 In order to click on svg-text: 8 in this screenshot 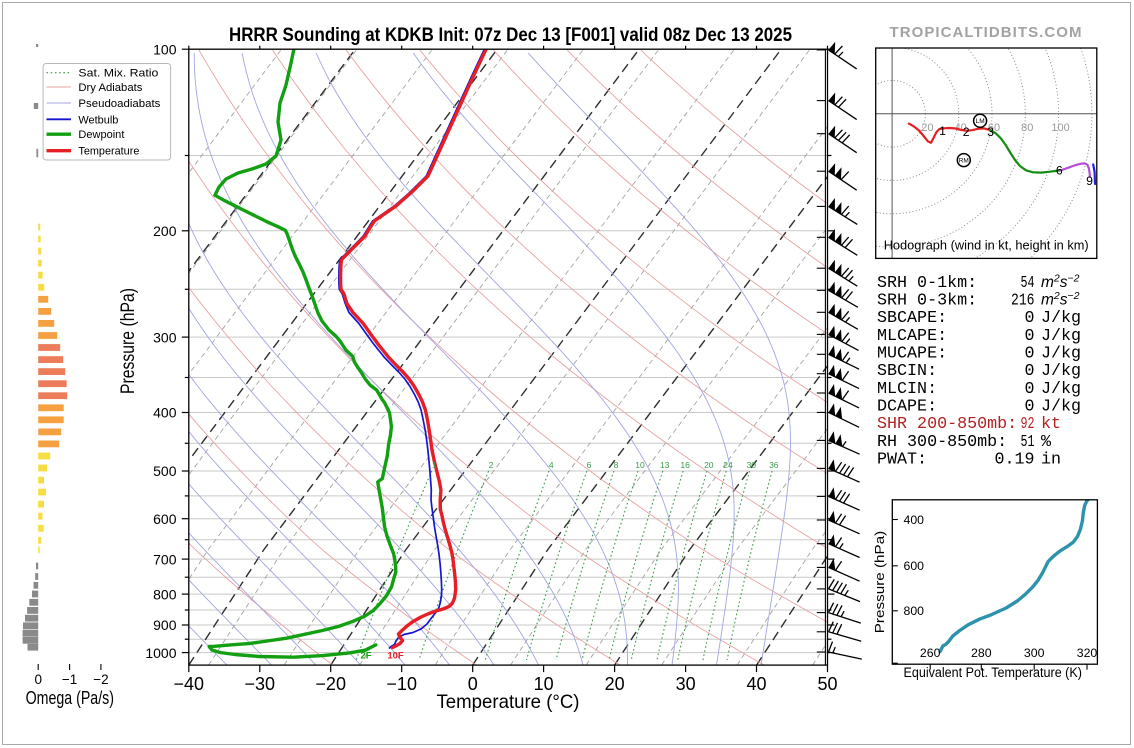, I will do `click(616, 465)`.